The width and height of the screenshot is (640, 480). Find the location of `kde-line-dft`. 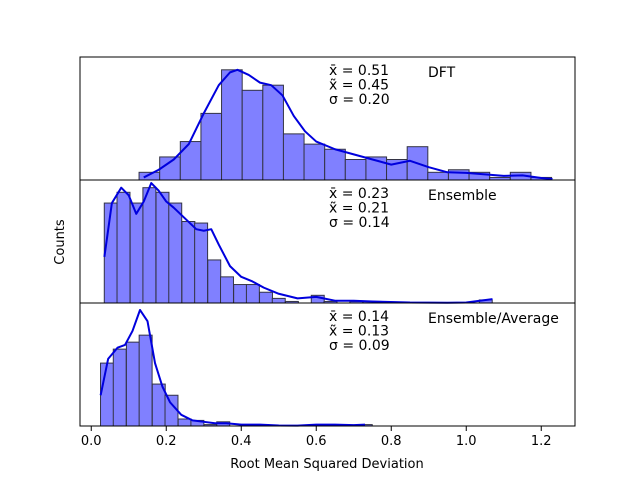

kde-line-dft is located at coordinates (348, 124).